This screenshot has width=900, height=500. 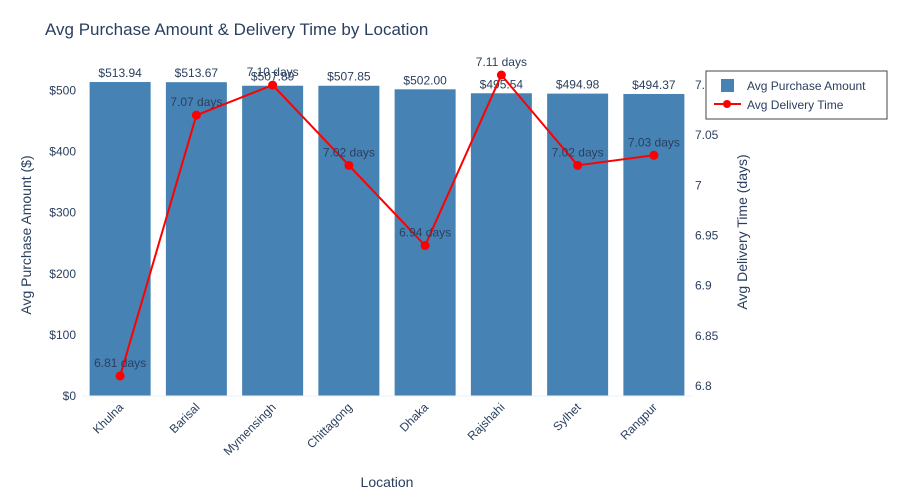 What do you see at coordinates (578, 85) in the screenshot?
I see `bar-value-label: $494.98` at bounding box center [578, 85].